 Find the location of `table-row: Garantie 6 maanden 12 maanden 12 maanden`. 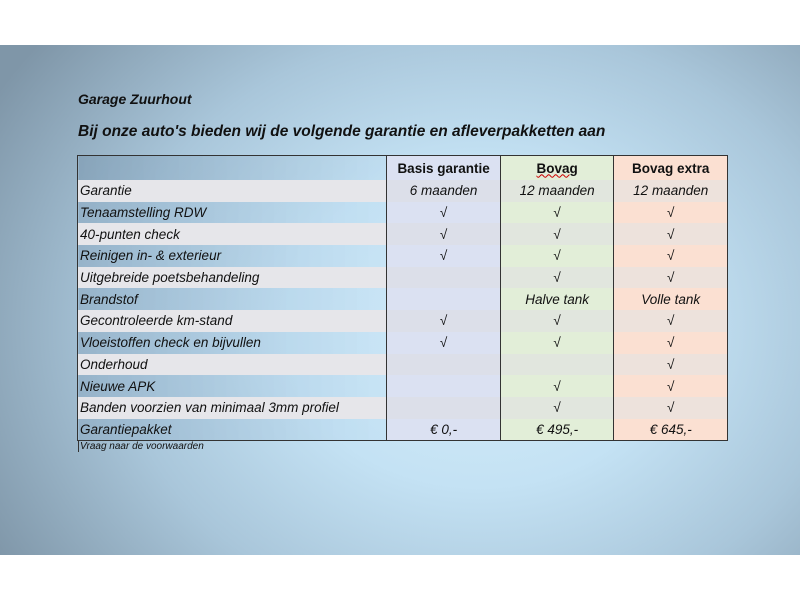

table-row: Garantie 6 maanden 12 maanden 12 maanden is located at coordinates (402, 191).